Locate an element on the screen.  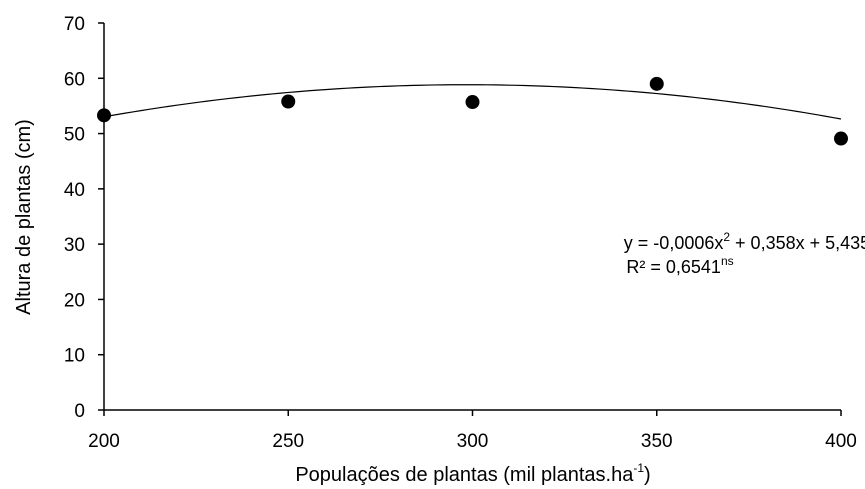
y-tick-label: 60 is located at coordinates (74, 79).